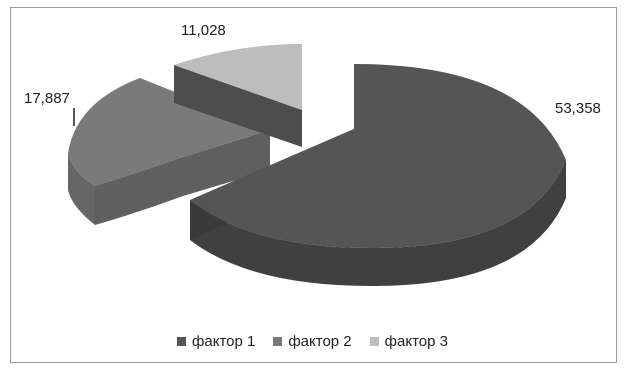  I want to click on data-label-slice-1: 53,358, so click(578, 108).